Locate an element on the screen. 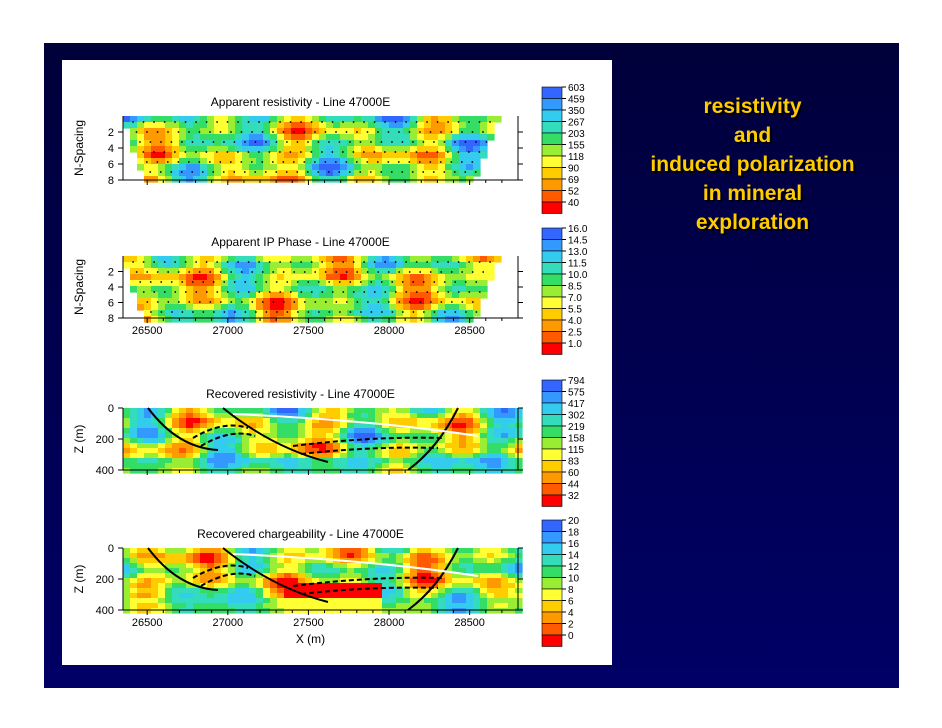  colorbar-swatch is located at coordinates (552, 115).